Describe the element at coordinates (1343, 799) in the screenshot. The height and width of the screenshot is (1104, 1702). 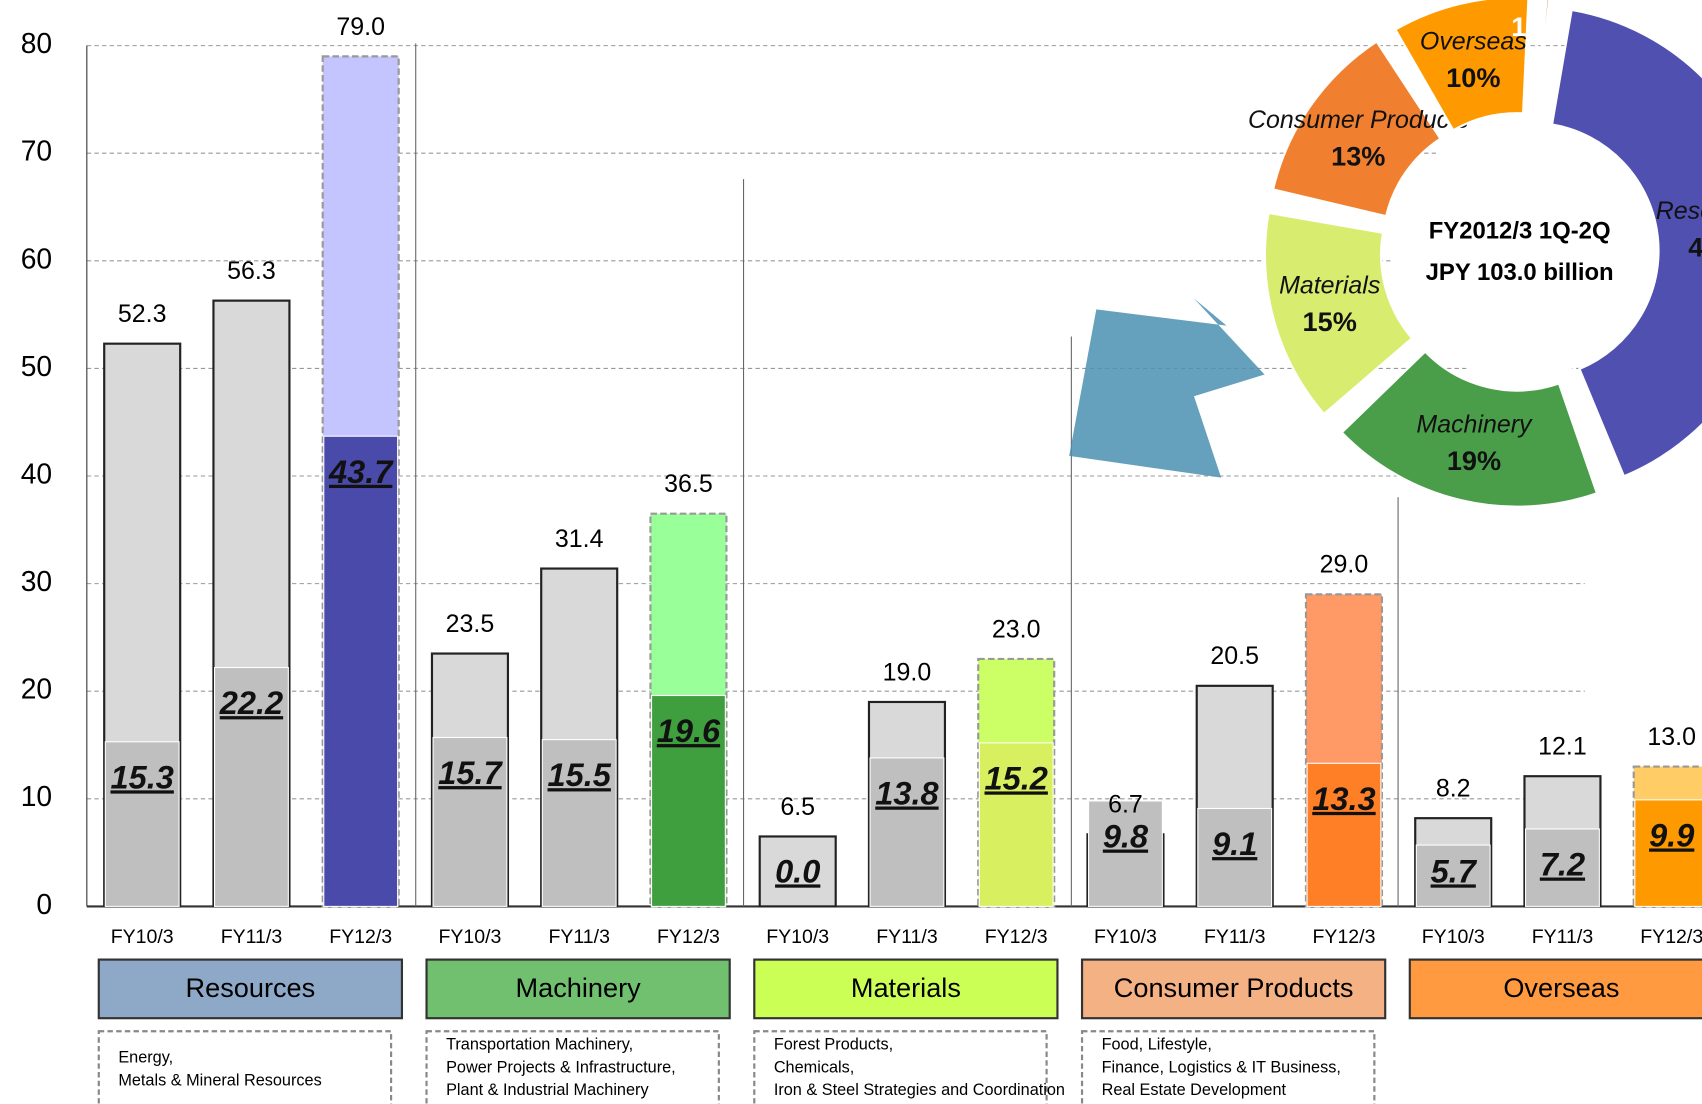
I see `first-half-label: 13.3` at that location.